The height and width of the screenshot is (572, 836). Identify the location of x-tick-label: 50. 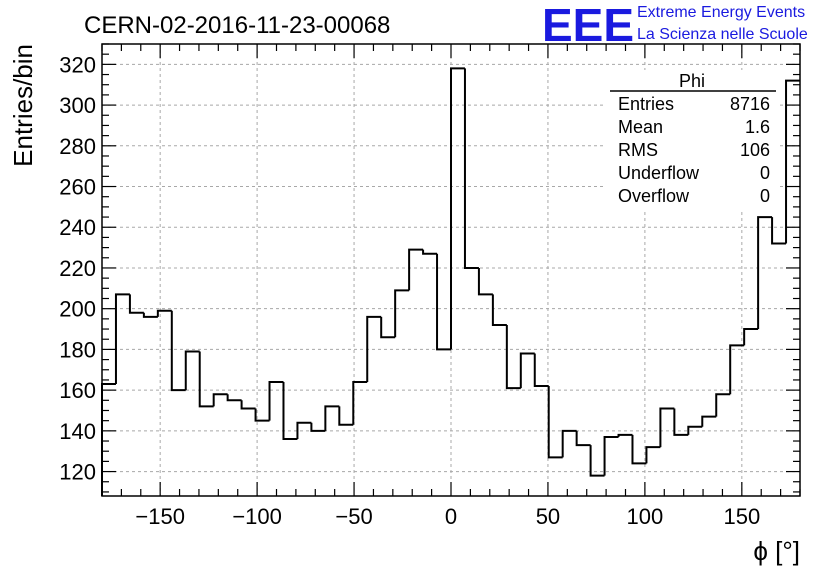
(548, 516).